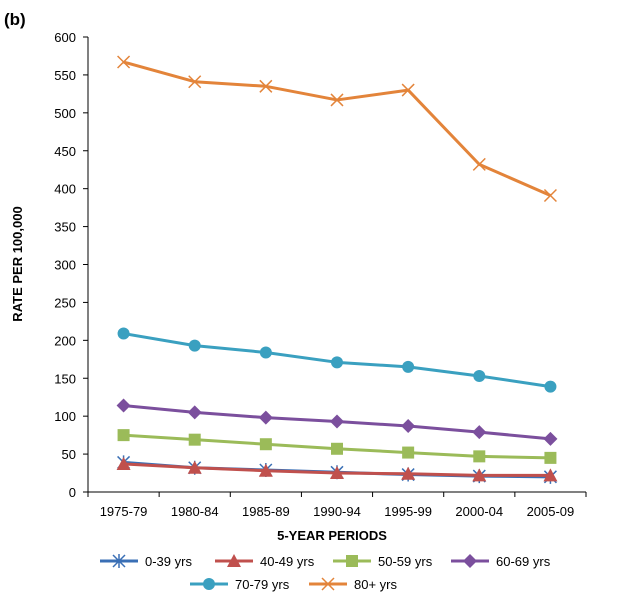  Describe the element at coordinates (65, 75) in the screenshot. I see `y-tick-label: 550` at that location.